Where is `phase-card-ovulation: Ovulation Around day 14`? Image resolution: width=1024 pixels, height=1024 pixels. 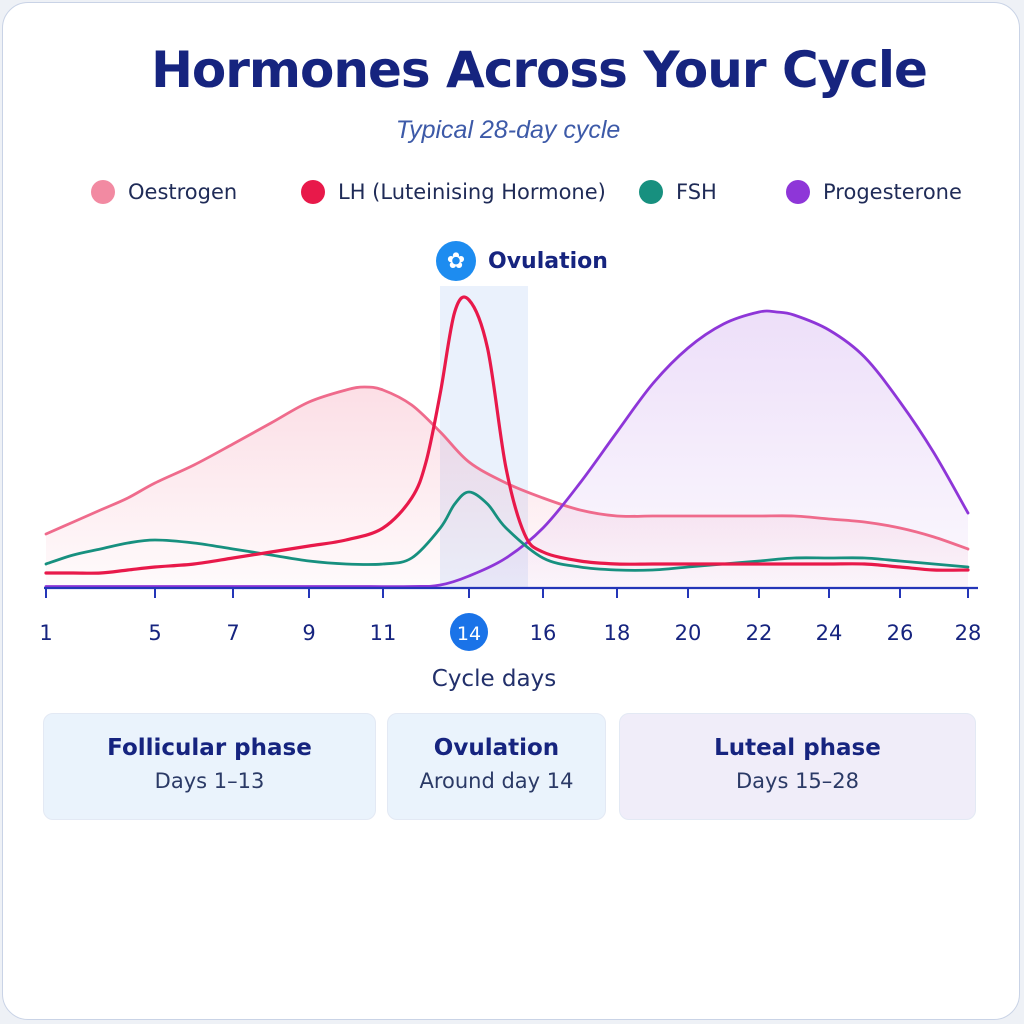
phase-card-ovulation: Ovulation Around day 14 is located at coordinates (496, 766).